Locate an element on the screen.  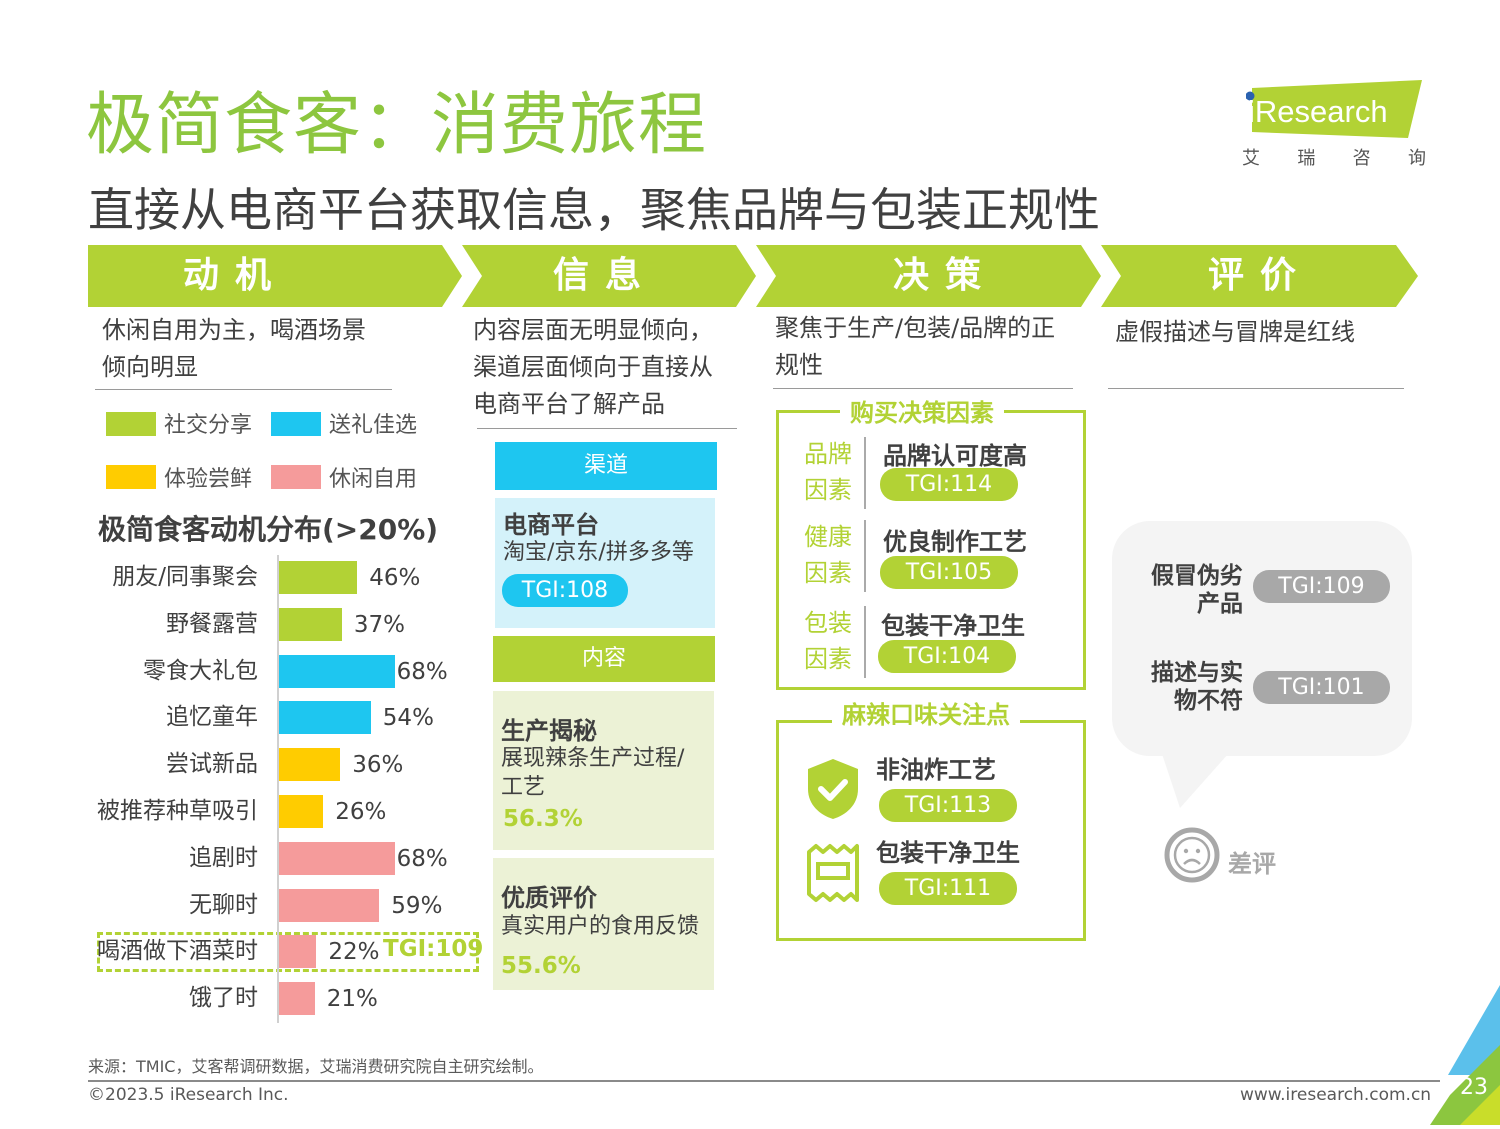
bar-category-label: 被推荐种草吸引 is located at coordinates (177, 811).